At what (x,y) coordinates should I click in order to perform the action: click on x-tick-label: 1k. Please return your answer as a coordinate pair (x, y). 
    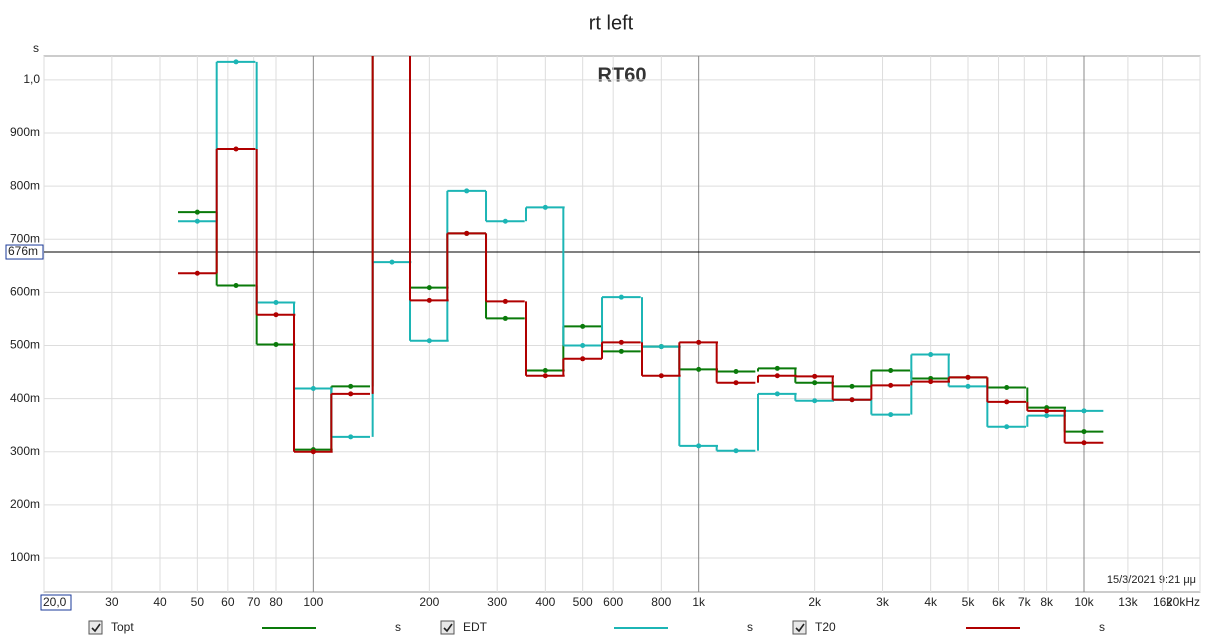
    Looking at the image, I should click on (699, 602).